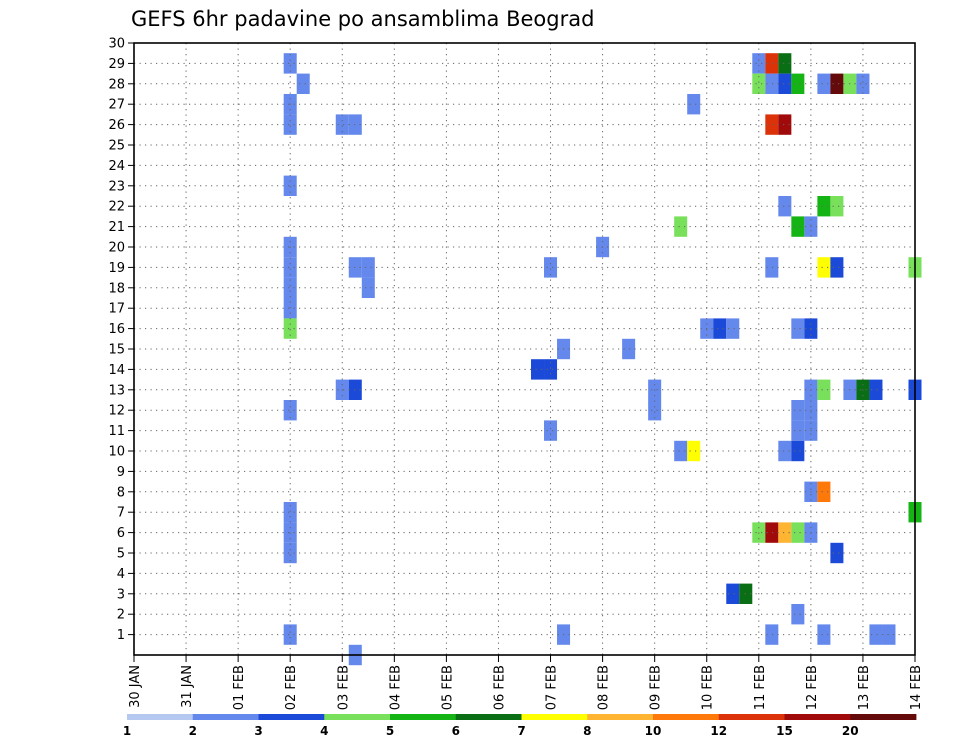 The image size is (960, 742). I want to click on y-tick-label: 16, so click(116, 329).